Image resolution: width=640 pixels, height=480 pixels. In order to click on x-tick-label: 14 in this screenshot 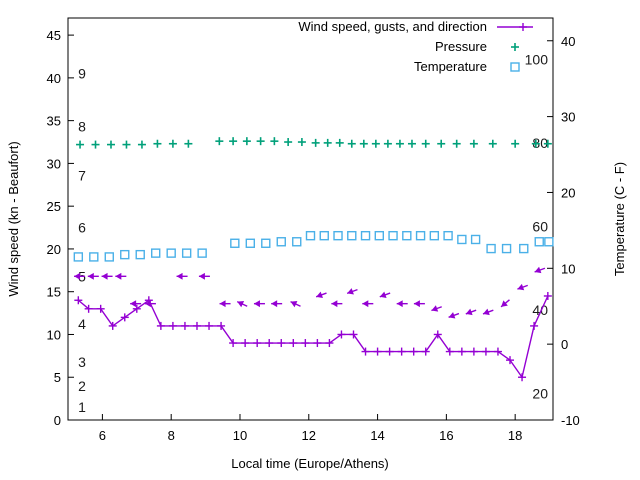, I will do `click(377, 435)`.